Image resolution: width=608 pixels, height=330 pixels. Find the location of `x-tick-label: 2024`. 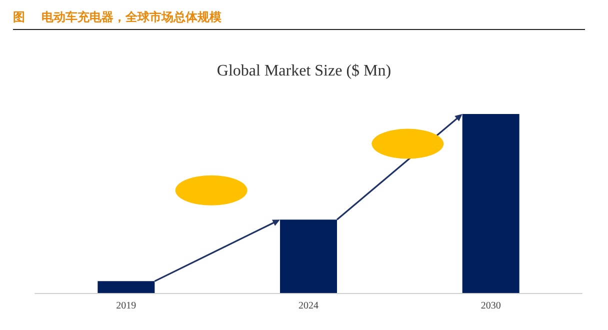

x-tick-label: 2024 is located at coordinates (308, 306).